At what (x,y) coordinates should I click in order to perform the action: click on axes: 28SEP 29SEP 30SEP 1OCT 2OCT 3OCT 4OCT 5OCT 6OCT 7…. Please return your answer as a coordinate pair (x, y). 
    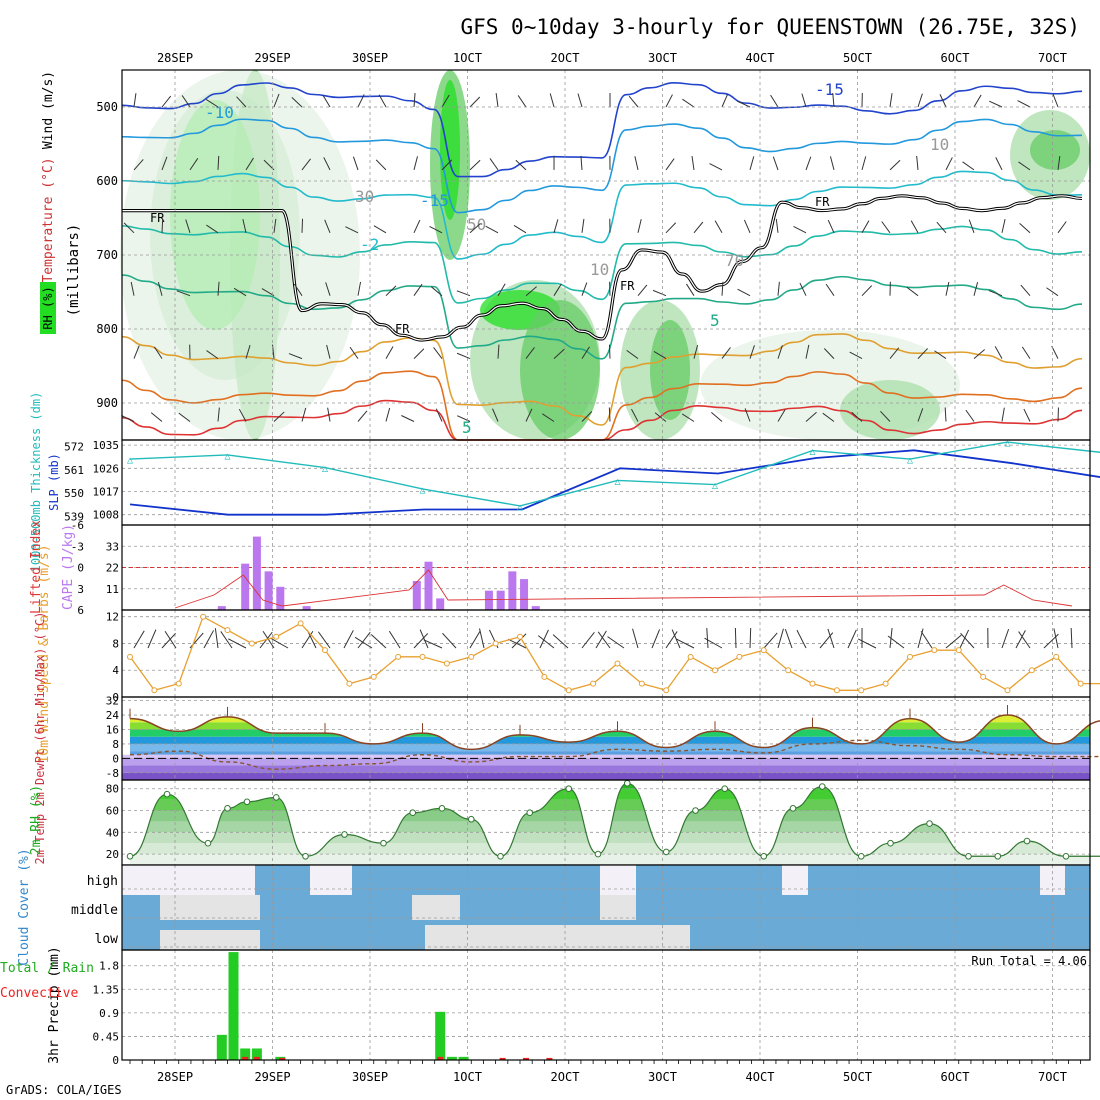
    Looking at the image, I should click on (605, 1072).